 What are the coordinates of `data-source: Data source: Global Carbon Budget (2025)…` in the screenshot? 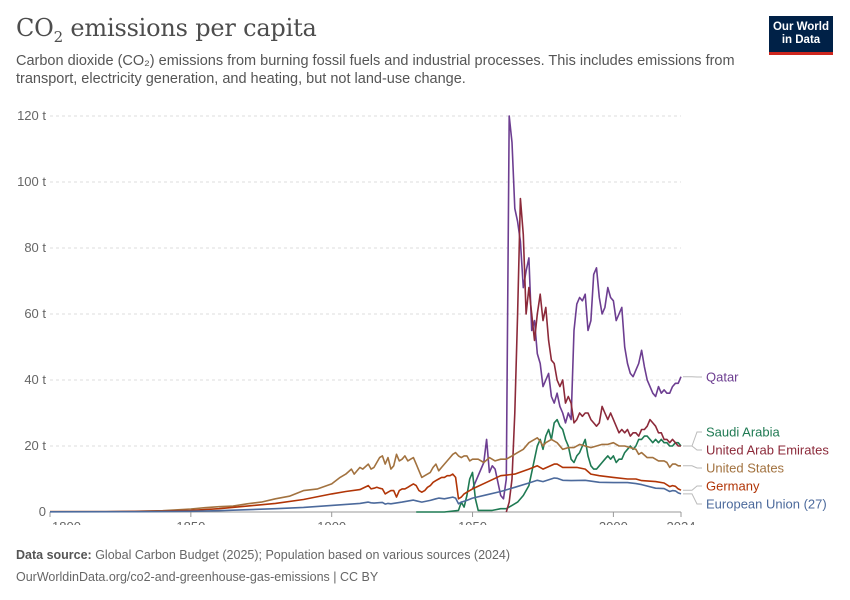 It's located at (263, 555).